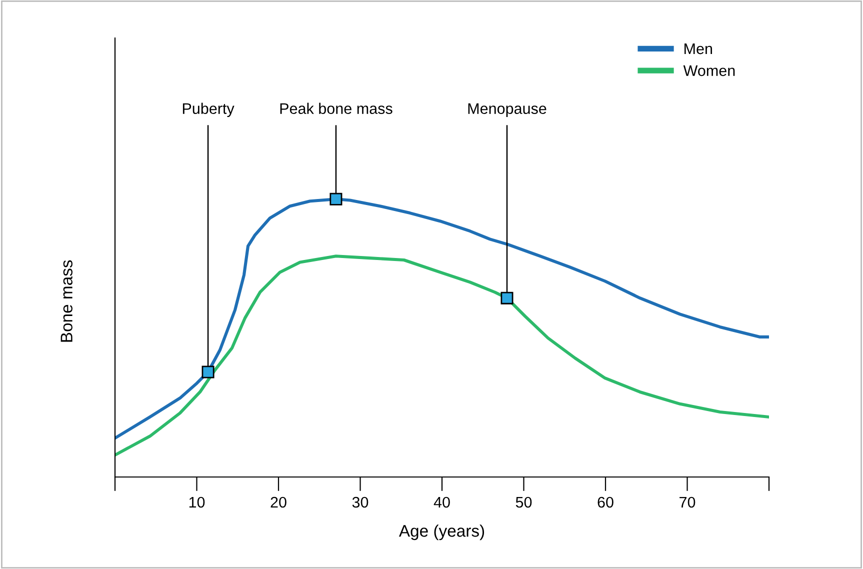 The height and width of the screenshot is (569, 863). Describe the element at coordinates (66, 301) in the screenshot. I see `y-axis-title: Bone mass` at that location.